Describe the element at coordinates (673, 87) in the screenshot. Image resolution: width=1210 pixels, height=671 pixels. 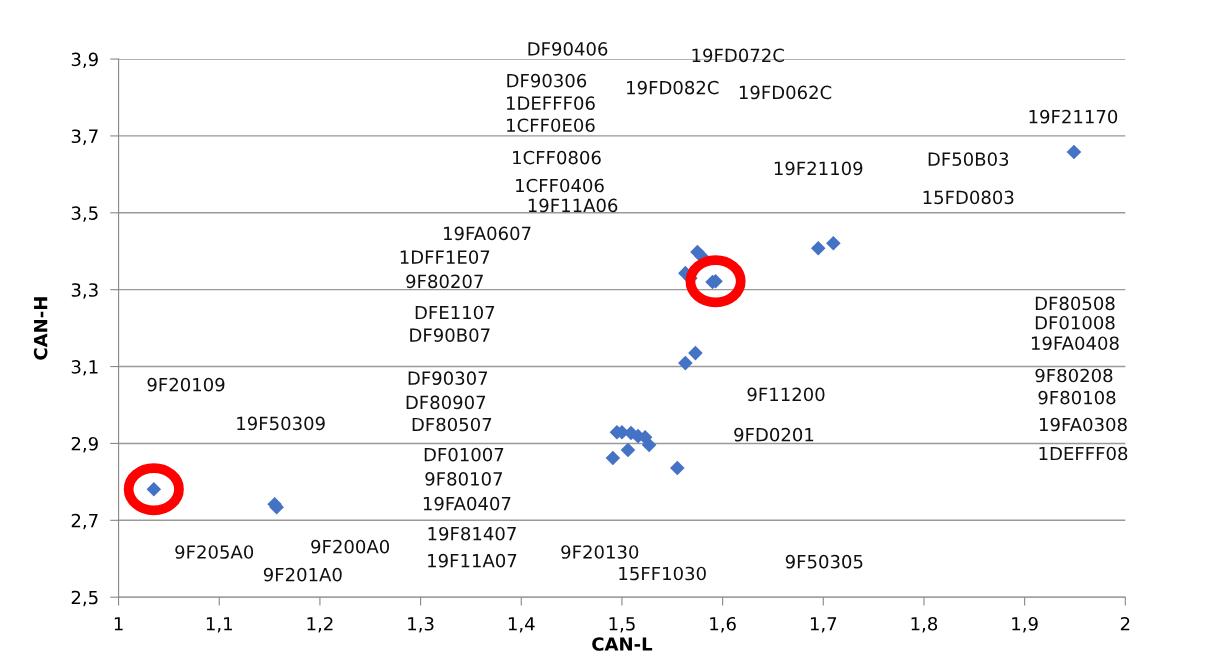
I see `annotation: 19FD082C` at that location.